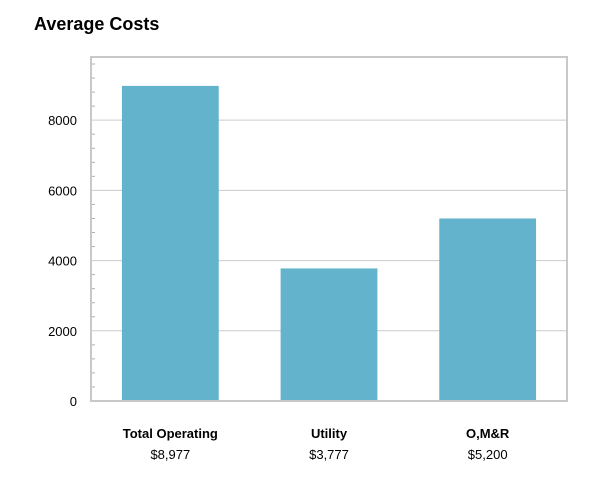 The image size is (598, 484). Describe the element at coordinates (62, 190) in the screenshot. I see `y-tick-label: 6000` at that location.